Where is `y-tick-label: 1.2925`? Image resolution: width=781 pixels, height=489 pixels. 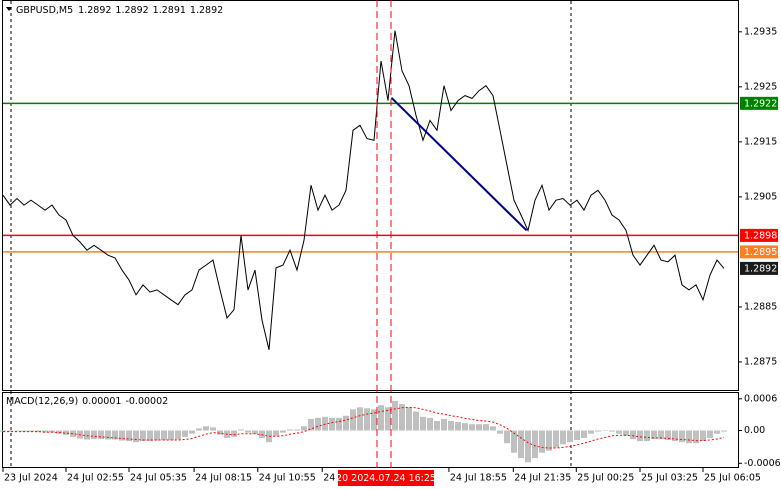
y-tick-label: 1.2925 is located at coordinates (760, 86).